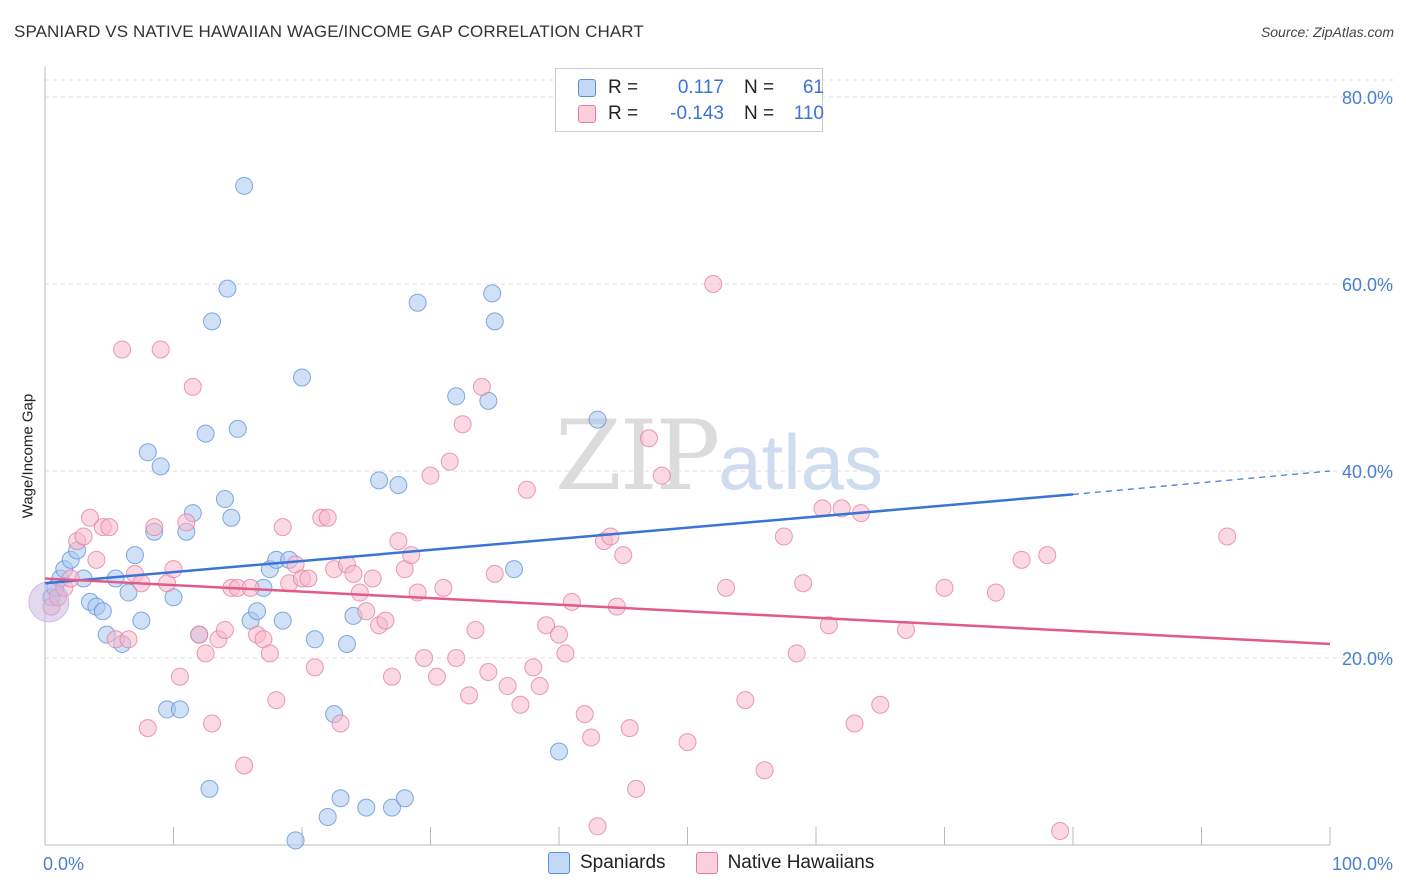  Describe the element at coordinates (1367, 472) in the screenshot. I see `y-tick-label: 40.0%` at that location.